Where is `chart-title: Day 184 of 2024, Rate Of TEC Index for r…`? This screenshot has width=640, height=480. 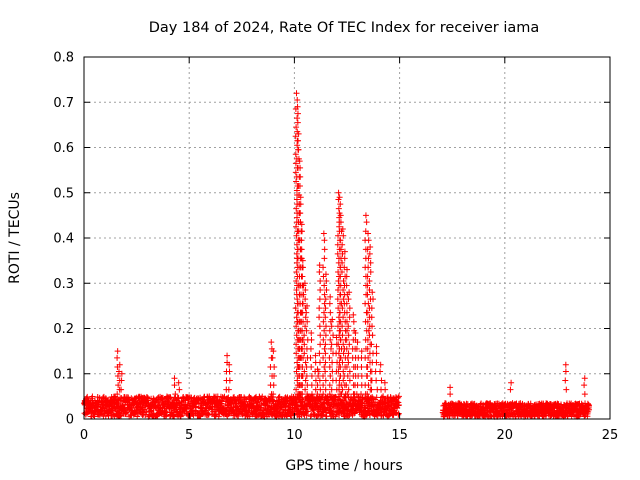 chart-title: Day 184 of 2024, Rate Of TEC Index for r… is located at coordinates (344, 28).